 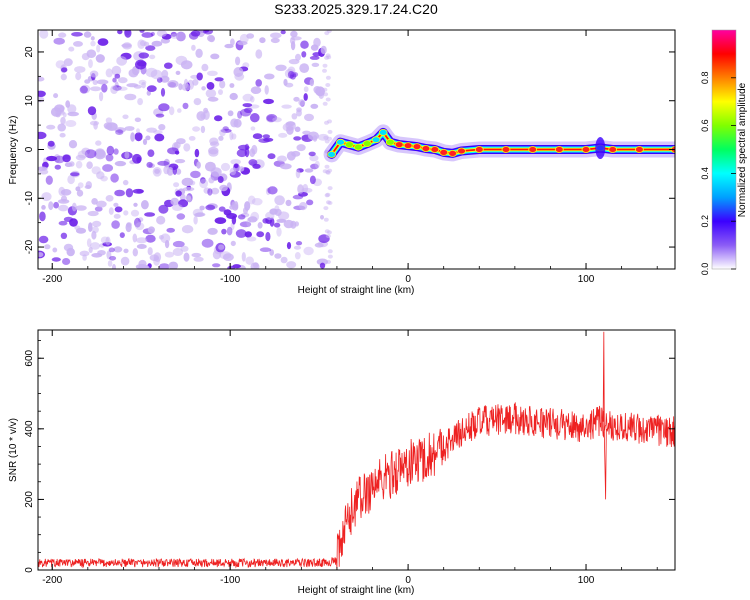 I want to click on x-tick-label: 100, so click(x=586, y=279).